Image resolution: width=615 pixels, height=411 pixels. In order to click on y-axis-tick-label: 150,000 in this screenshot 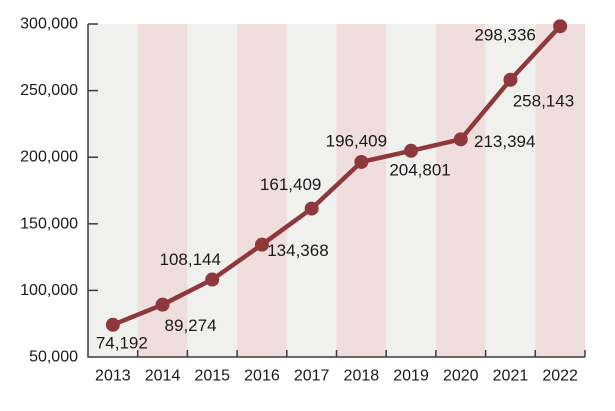, I will do `click(49, 223)`.